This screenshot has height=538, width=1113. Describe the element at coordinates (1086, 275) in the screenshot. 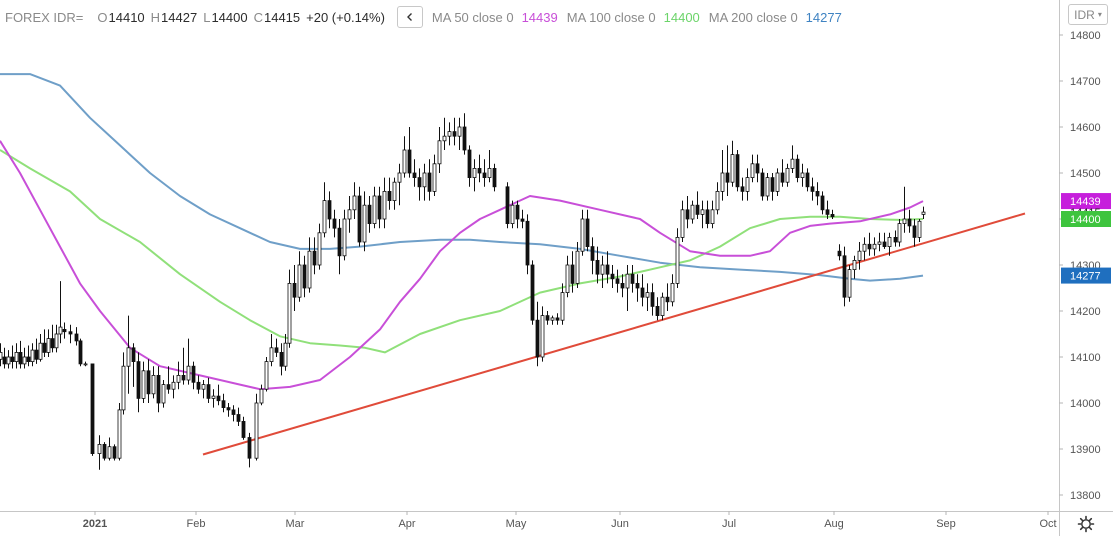

I see `price-badge-ma200: 14277` at that location.